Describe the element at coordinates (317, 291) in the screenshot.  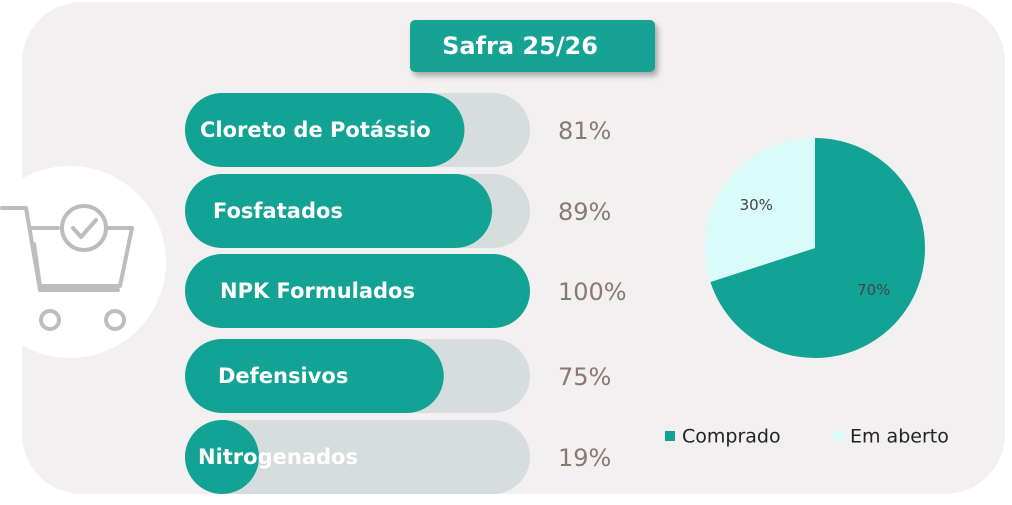
I see `category-label: NPK Formulados` at that location.